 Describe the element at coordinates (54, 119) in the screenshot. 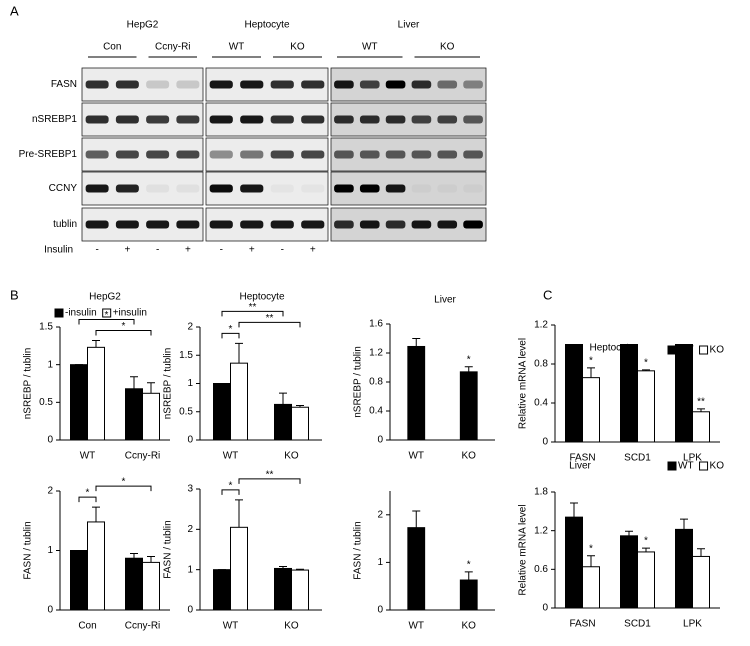

I see `row-label: nSREBP1` at that location.